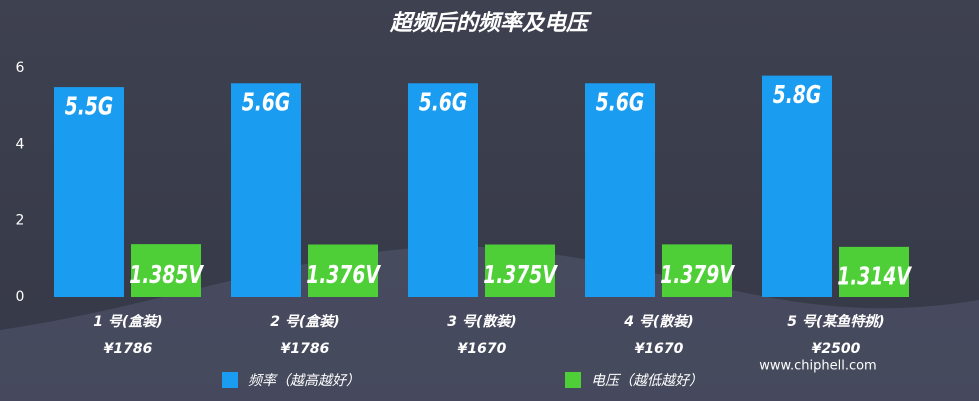 The image size is (979, 401). I want to click on x-tick-label: 4 号(散装), so click(658, 321).